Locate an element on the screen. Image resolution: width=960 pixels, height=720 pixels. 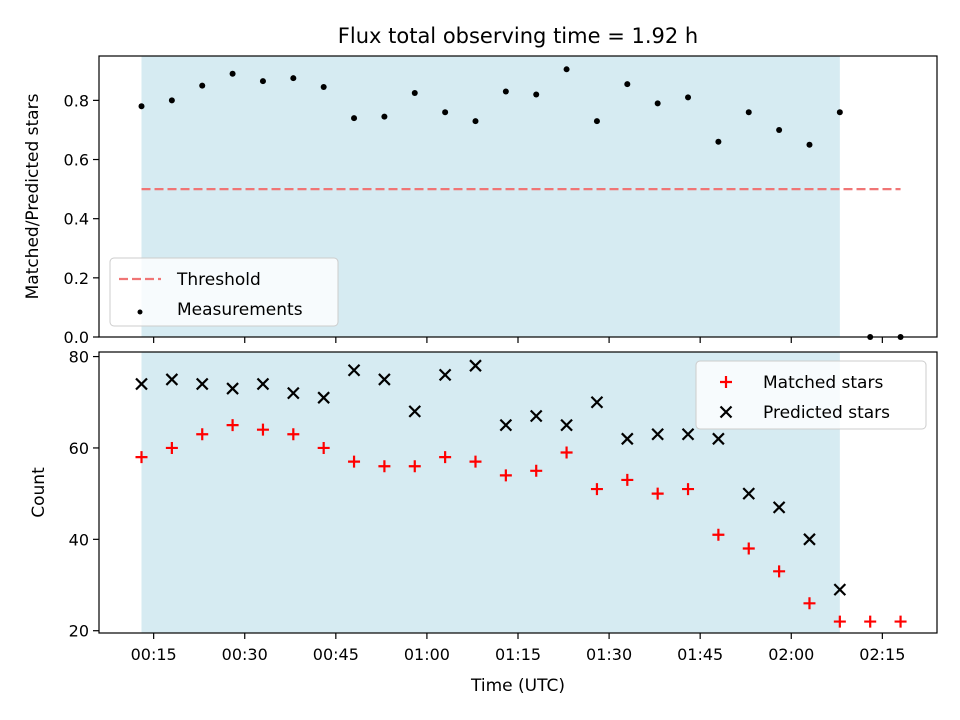
legend-measurement-swatch is located at coordinates (140, 312).